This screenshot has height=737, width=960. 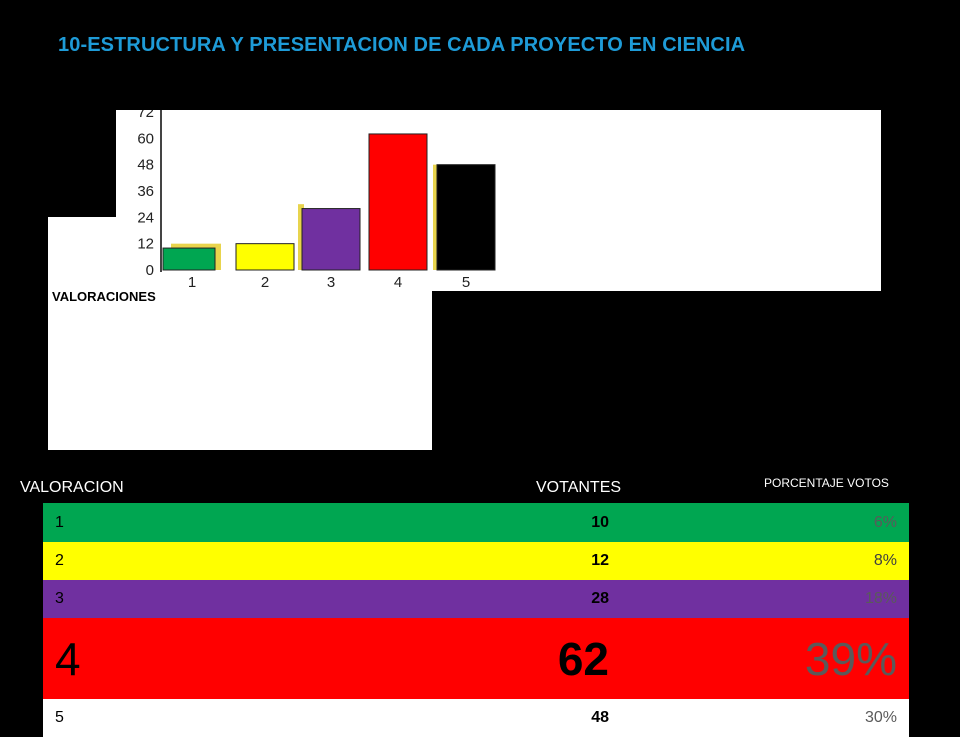 I want to click on cell-valoracion: 4, so click(x=68, y=658).